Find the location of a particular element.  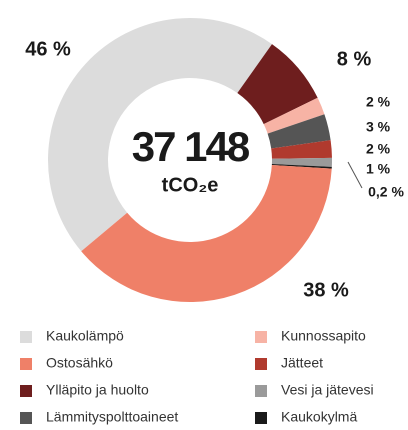

legend-label: Kaukolämpö is located at coordinates (85, 336).